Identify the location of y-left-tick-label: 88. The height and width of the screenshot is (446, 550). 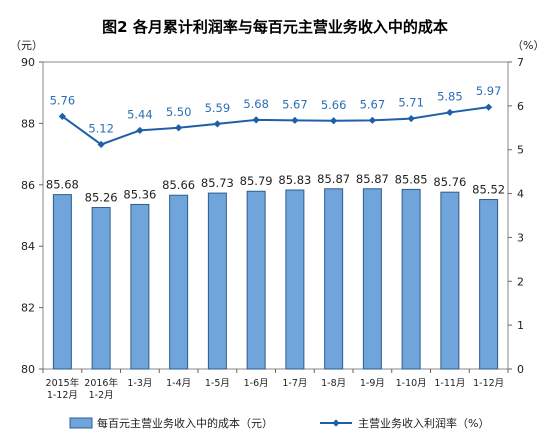
(28, 123).